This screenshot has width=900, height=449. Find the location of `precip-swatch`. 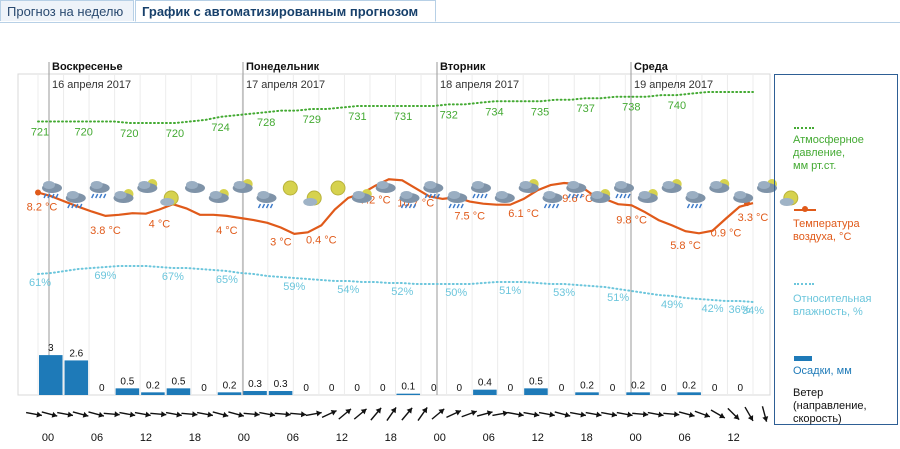

precip-swatch is located at coordinates (803, 358).